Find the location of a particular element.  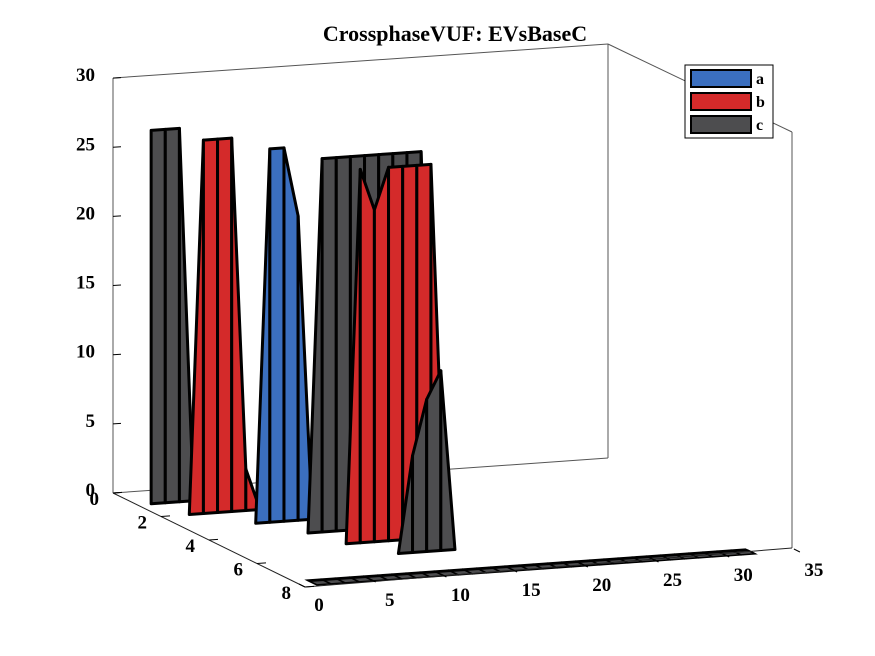

z-tick-label: 30 is located at coordinates (85, 75).